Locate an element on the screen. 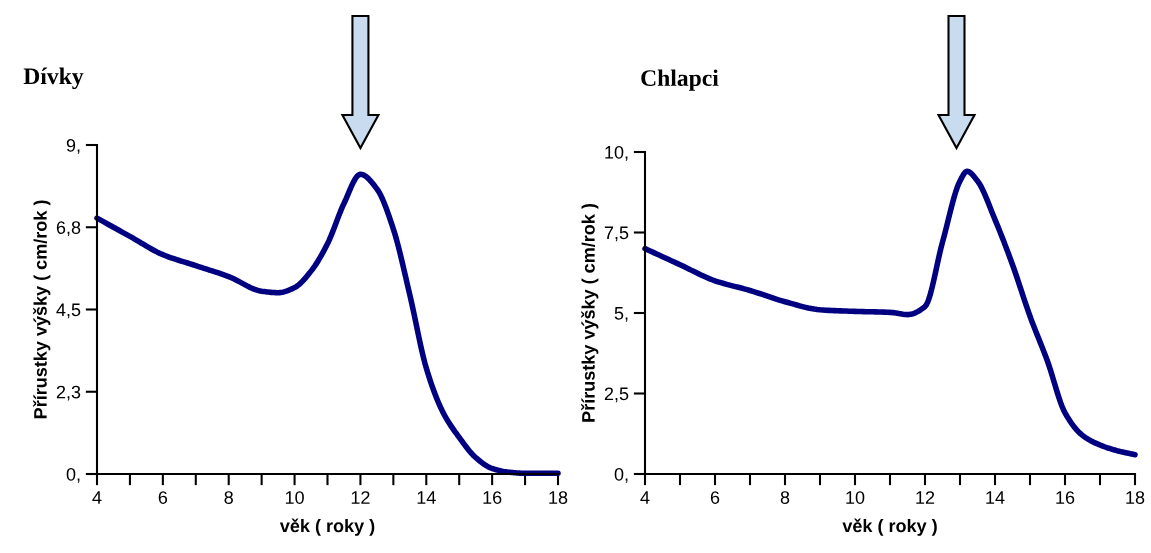 This screenshot has height=553, width=1151. y-tick-label: 7,5 is located at coordinates (616, 234).